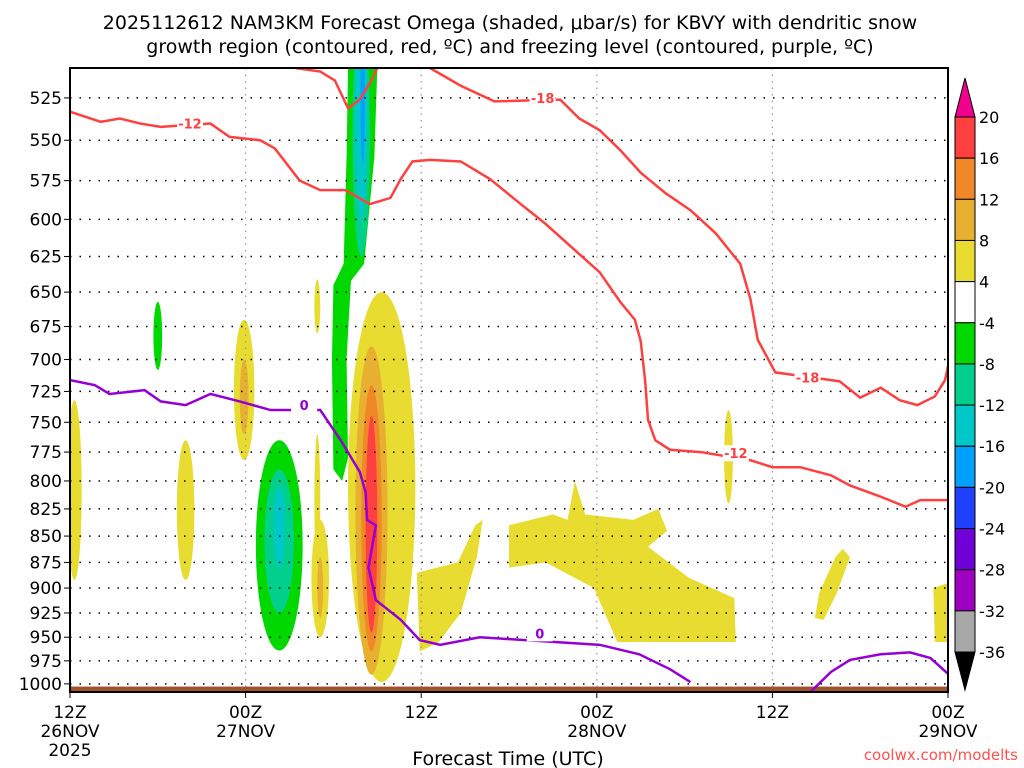 This screenshot has height=768, width=1024. Describe the element at coordinates (46, 327) in the screenshot. I see `y-tick-label: 675` at that location.